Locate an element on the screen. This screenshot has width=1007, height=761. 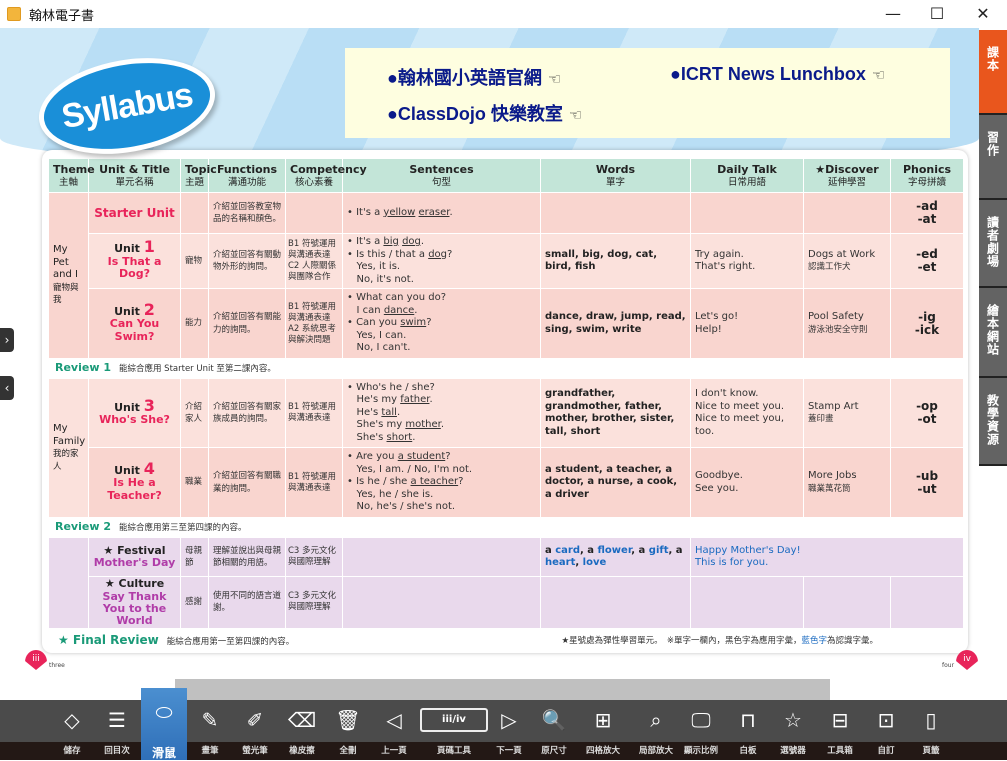
sentence-line: • Can you swim? is located at coordinates (441, 323).